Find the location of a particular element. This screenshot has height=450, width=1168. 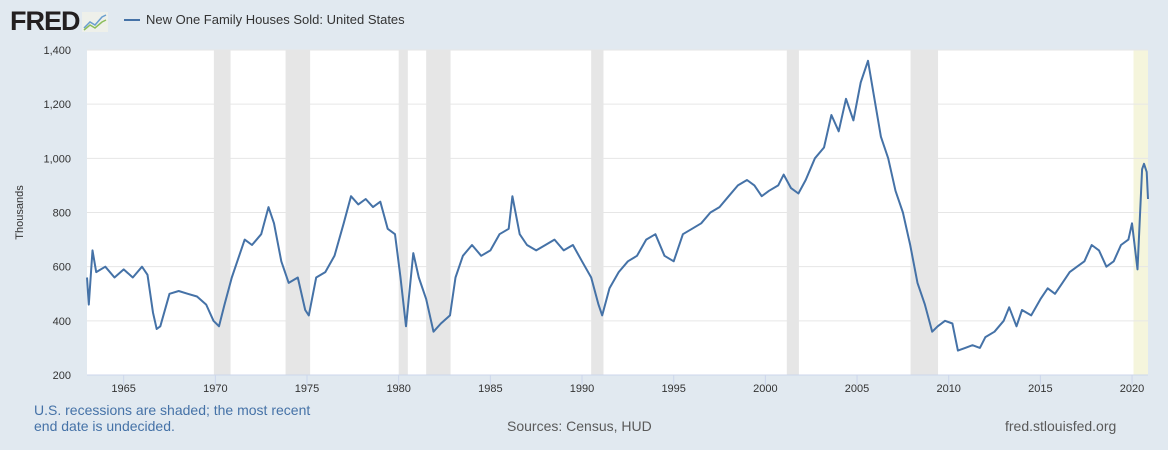

y-tick-label: 400 is located at coordinates (62, 322).